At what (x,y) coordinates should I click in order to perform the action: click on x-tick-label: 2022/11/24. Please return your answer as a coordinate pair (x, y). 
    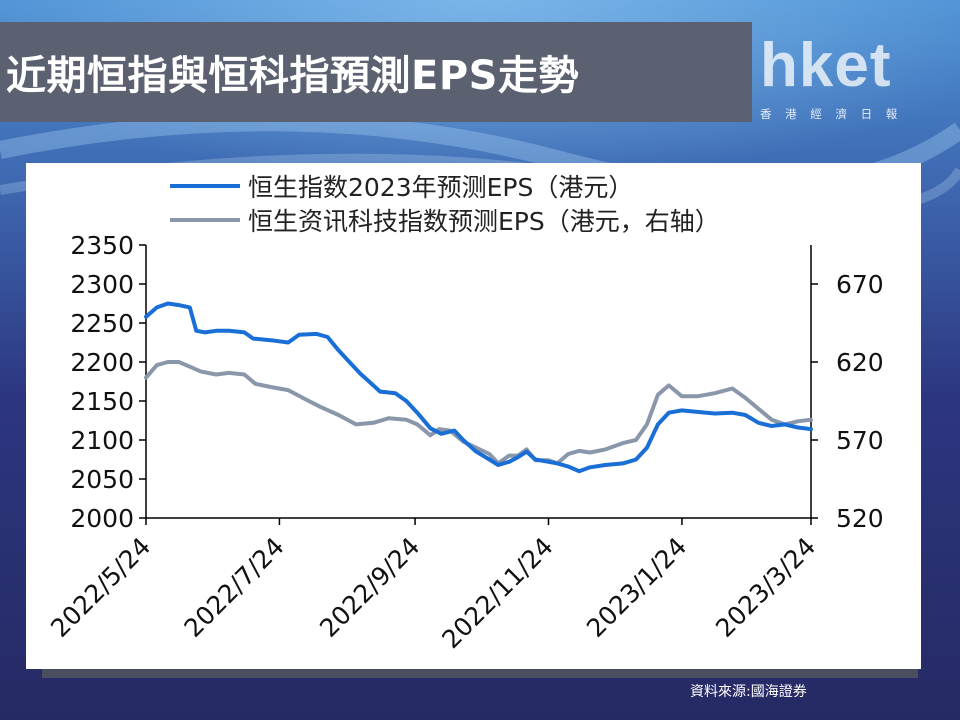
    Looking at the image, I should click on (497, 593).